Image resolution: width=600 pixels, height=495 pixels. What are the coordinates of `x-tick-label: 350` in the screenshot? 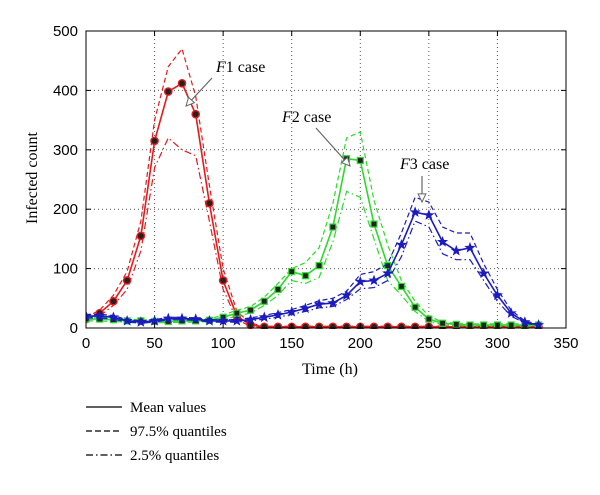 It's located at (565, 343).